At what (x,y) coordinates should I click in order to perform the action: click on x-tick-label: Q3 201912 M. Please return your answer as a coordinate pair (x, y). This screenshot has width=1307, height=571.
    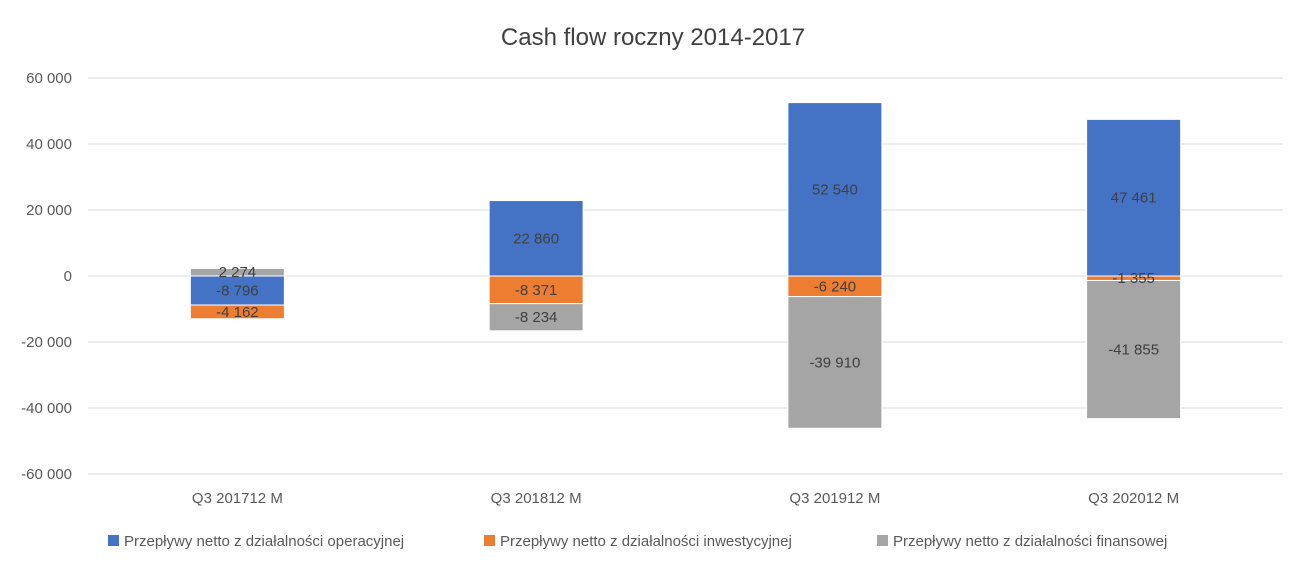
    Looking at the image, I should click on (834, 498).